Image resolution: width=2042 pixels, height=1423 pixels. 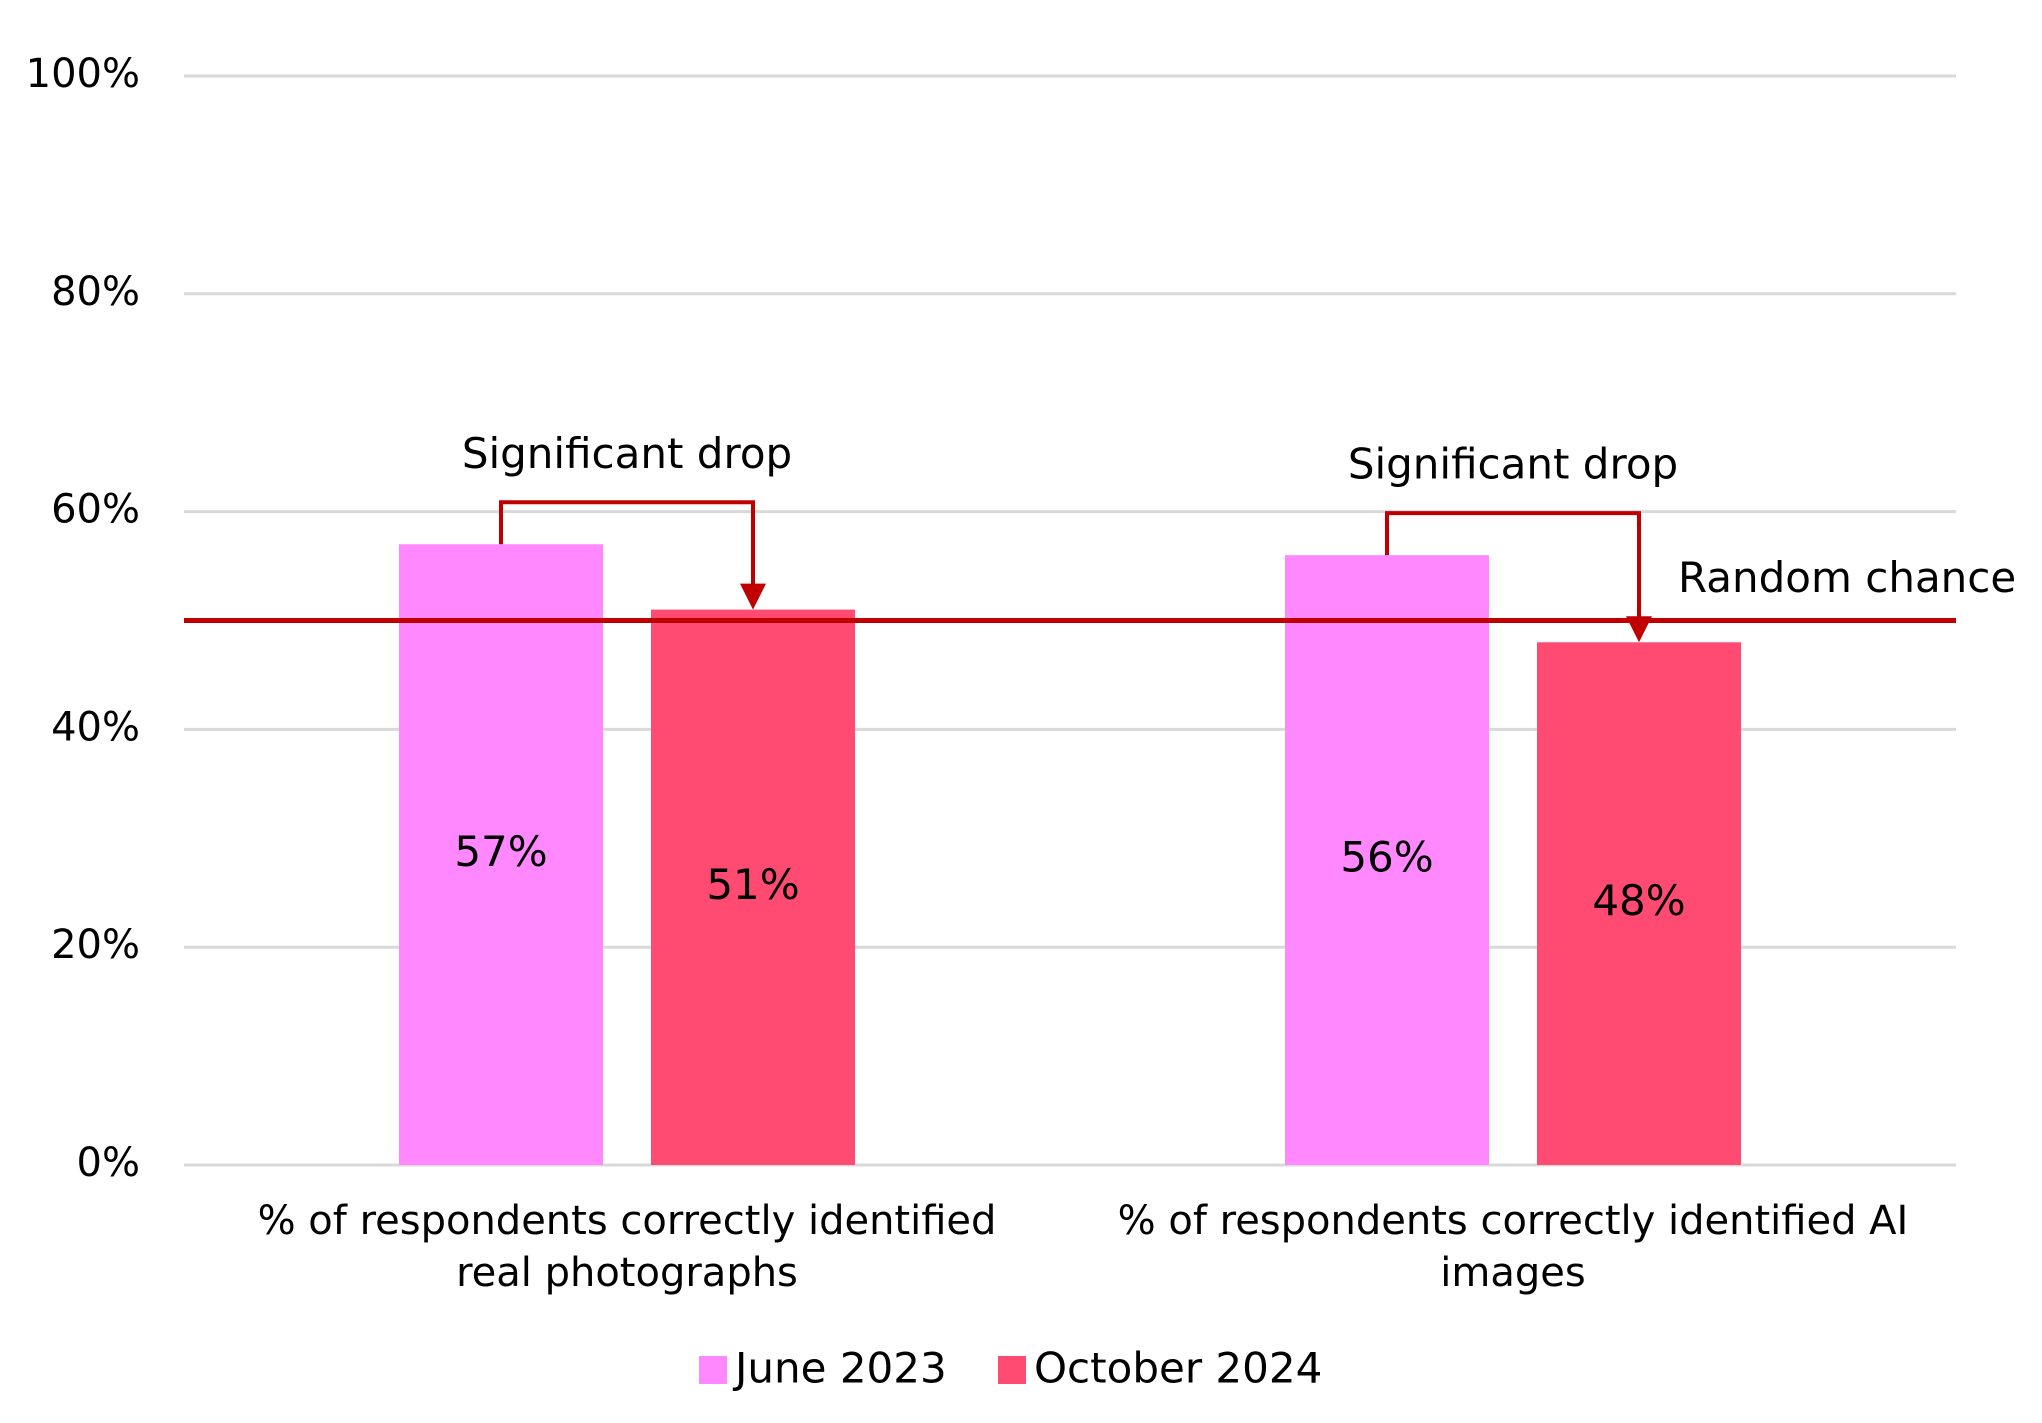 I want to click on value-label: 56%, so click(x=1386, y=857).